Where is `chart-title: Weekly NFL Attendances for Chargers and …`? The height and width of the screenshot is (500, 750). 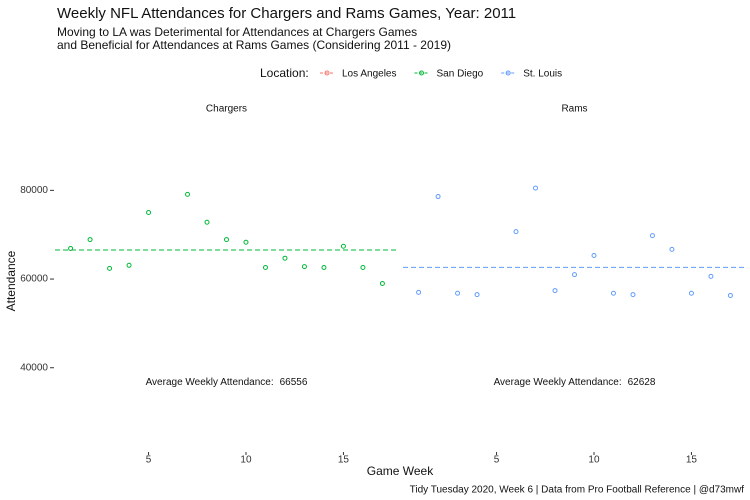 chart-title: Weekly NFL Attendances for Chargers and … is located at coordinates (286, 13).